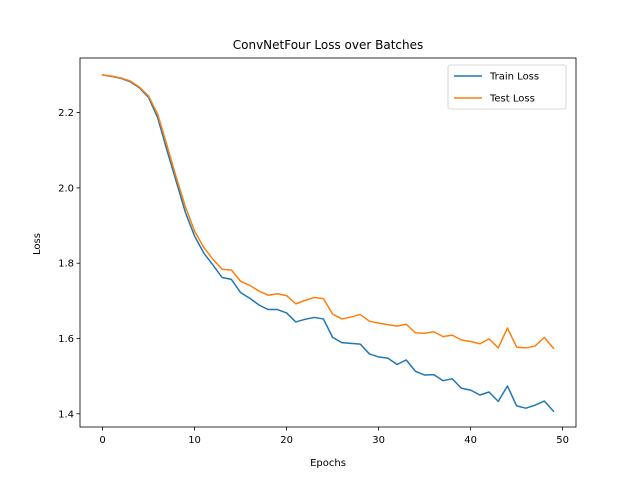 The width and height of the screenshot is (640, 480). What do you see at coordinates (507, 87) in the screenshot?
I see `legend: Train Loss Test Loss` at bounding box center [507, 87].